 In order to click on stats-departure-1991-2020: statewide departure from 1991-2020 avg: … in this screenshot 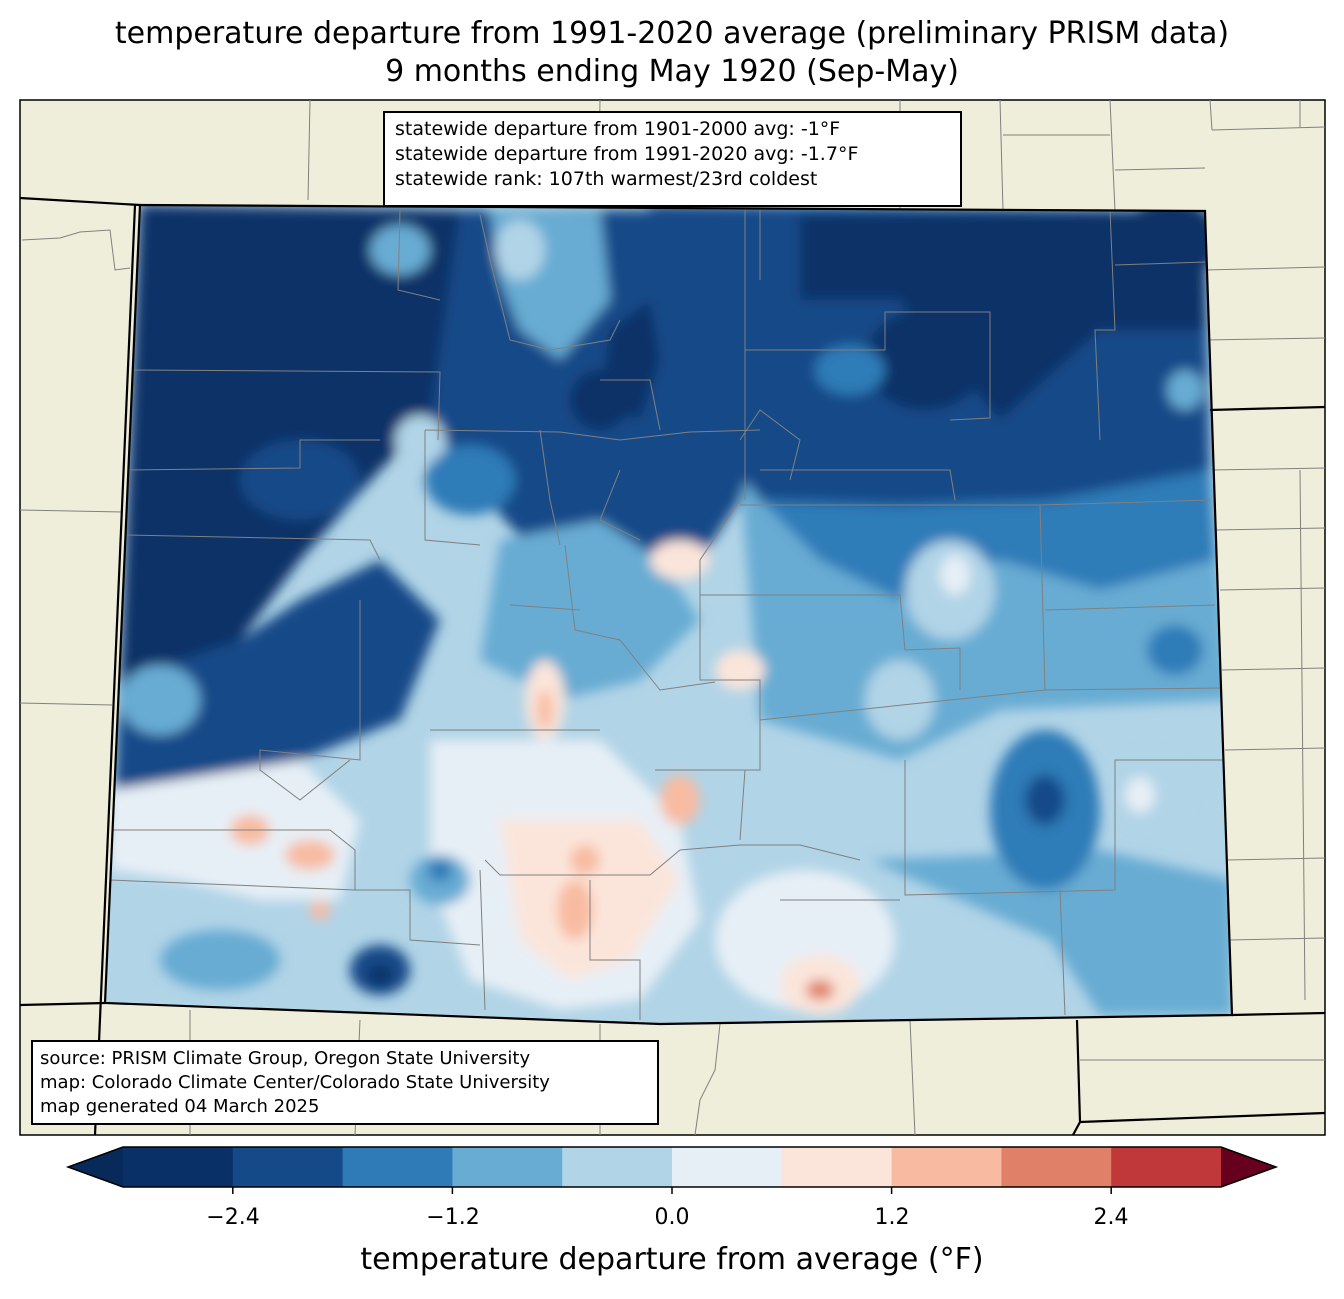, I will do `click(627, 154)`.